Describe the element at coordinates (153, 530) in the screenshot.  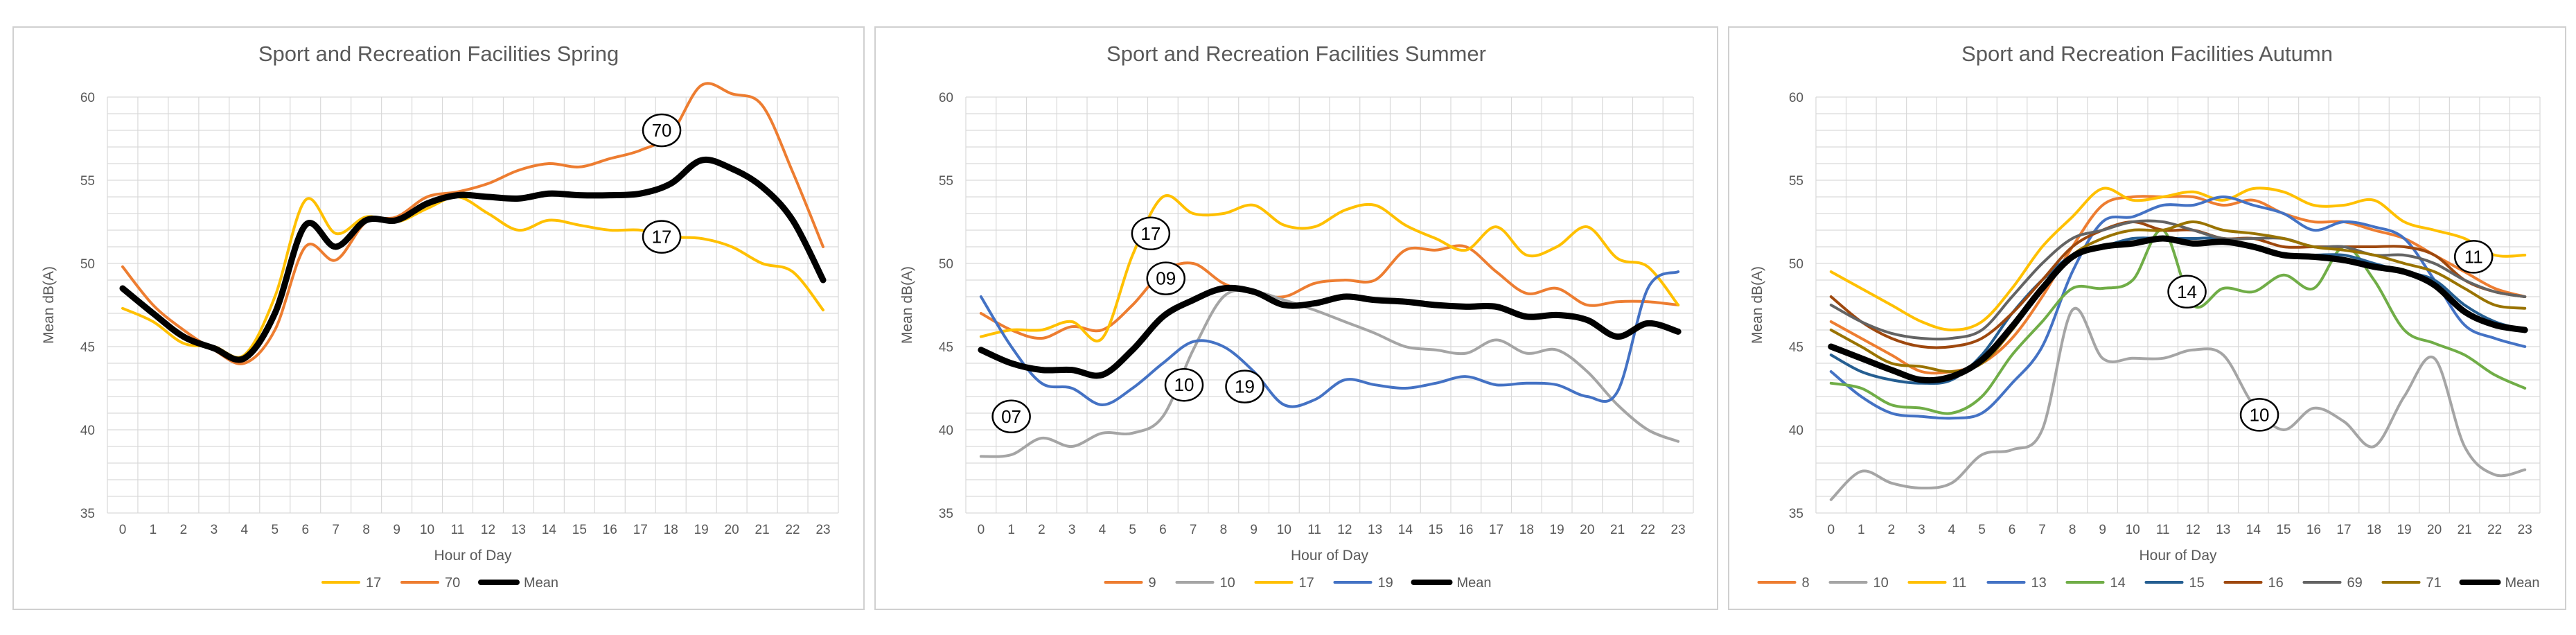
I see `x-tick-label: 1` at that location.